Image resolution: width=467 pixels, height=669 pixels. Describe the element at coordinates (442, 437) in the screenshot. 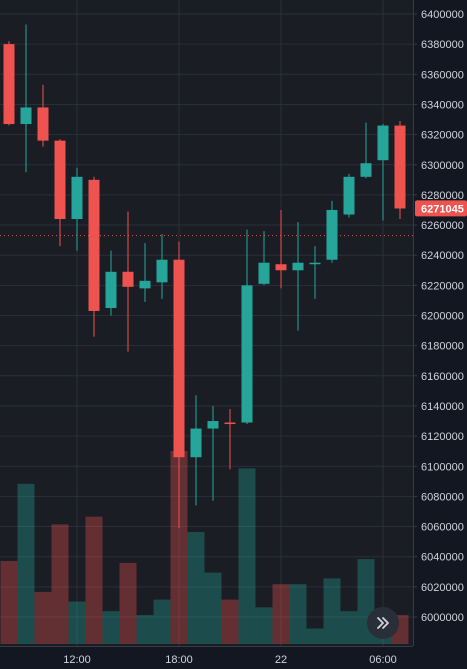

I see `y-tick-label: 6120000` at that location.